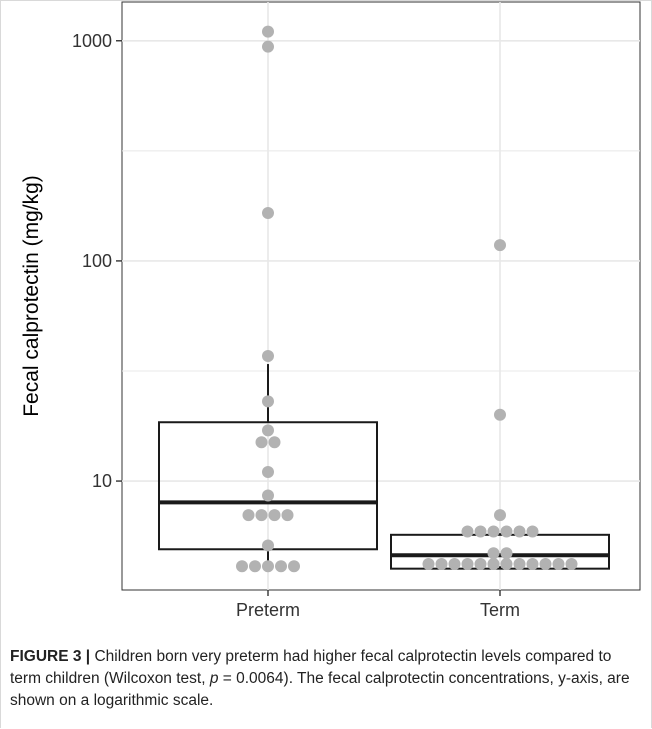  I want to click on box-term, so click(500, 551).